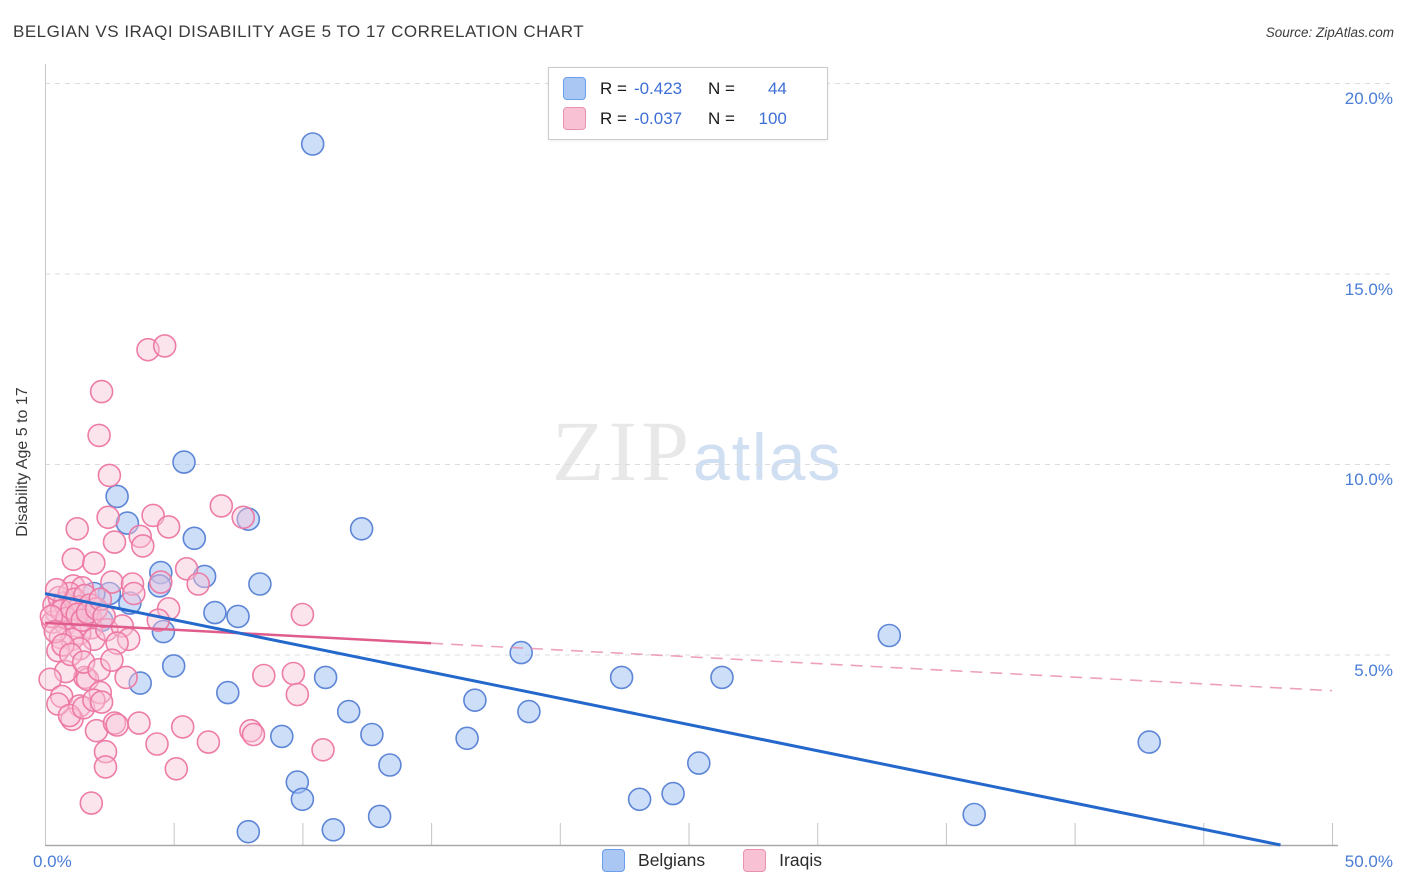 The width and height of the screenshot is (1406, 892). Describe the element at coordinates (1329, 32) in the screenshot. I see `source-attribution: Source: ZipAtlas.com` at that location.